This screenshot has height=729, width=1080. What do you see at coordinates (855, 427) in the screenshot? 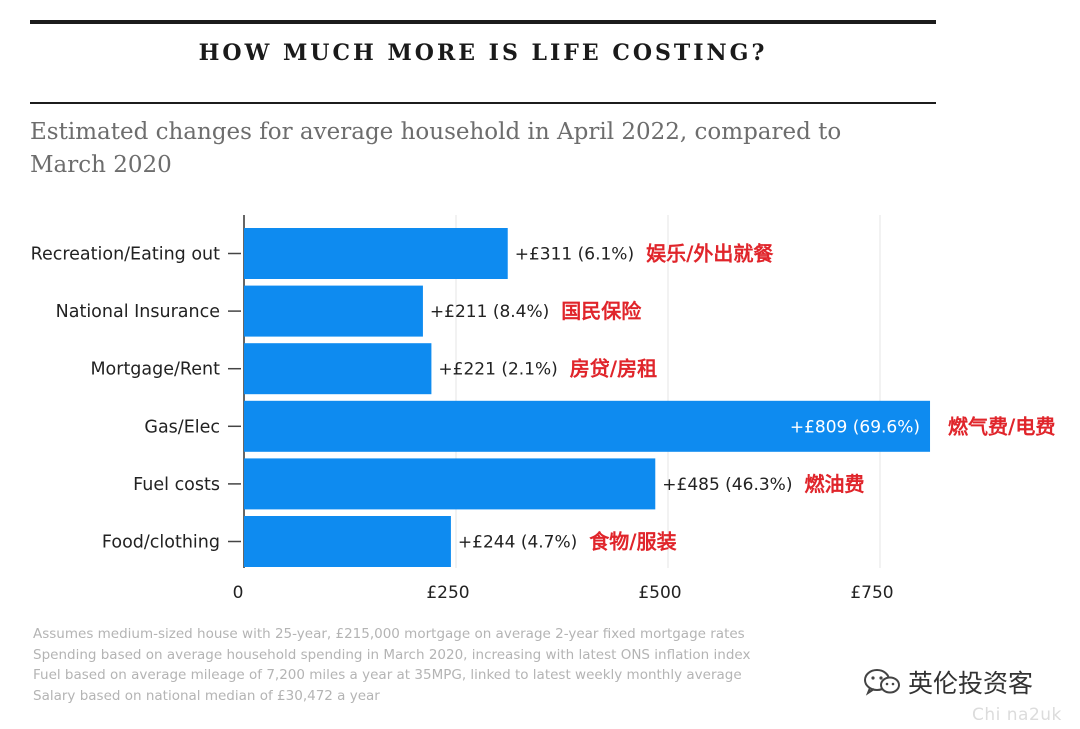
I see `data-label: +£809 (69.6%)` at bounding box center [855, 427].